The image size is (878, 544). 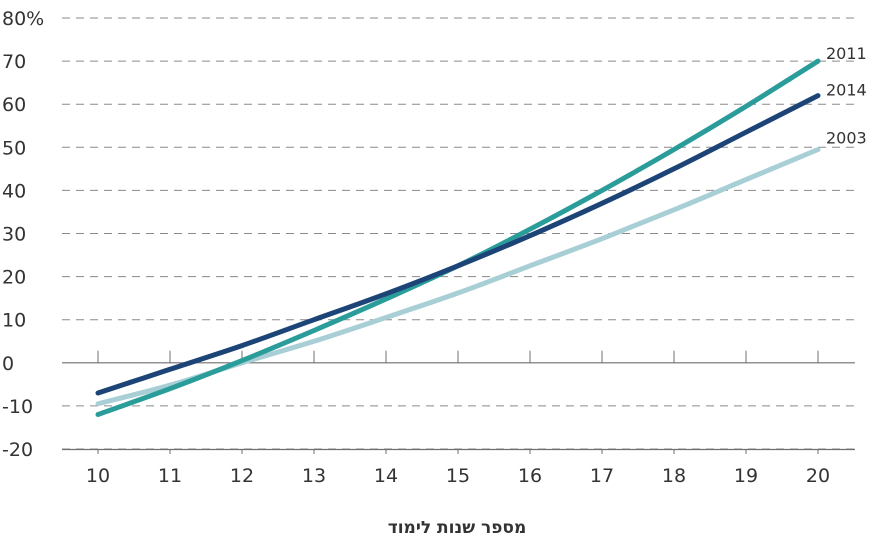 What do you see at coordinates (170, 476) in the screenshot?
I see `x-tick-label: 11` at bounding box center [170, 476].